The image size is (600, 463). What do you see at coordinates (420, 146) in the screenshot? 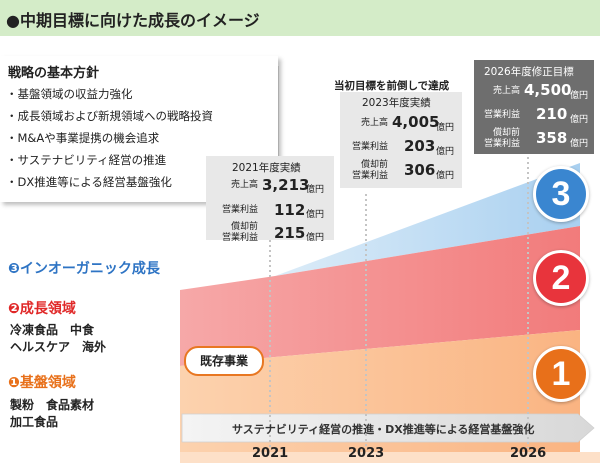
I see `metric-value: 203` at bounding box center [420, 146].